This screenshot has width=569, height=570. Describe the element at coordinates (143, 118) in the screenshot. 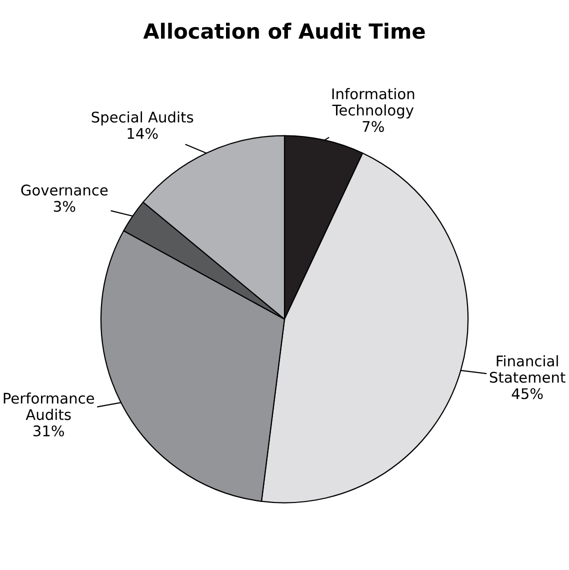

I see `slice-label: Special Audits` at that location.